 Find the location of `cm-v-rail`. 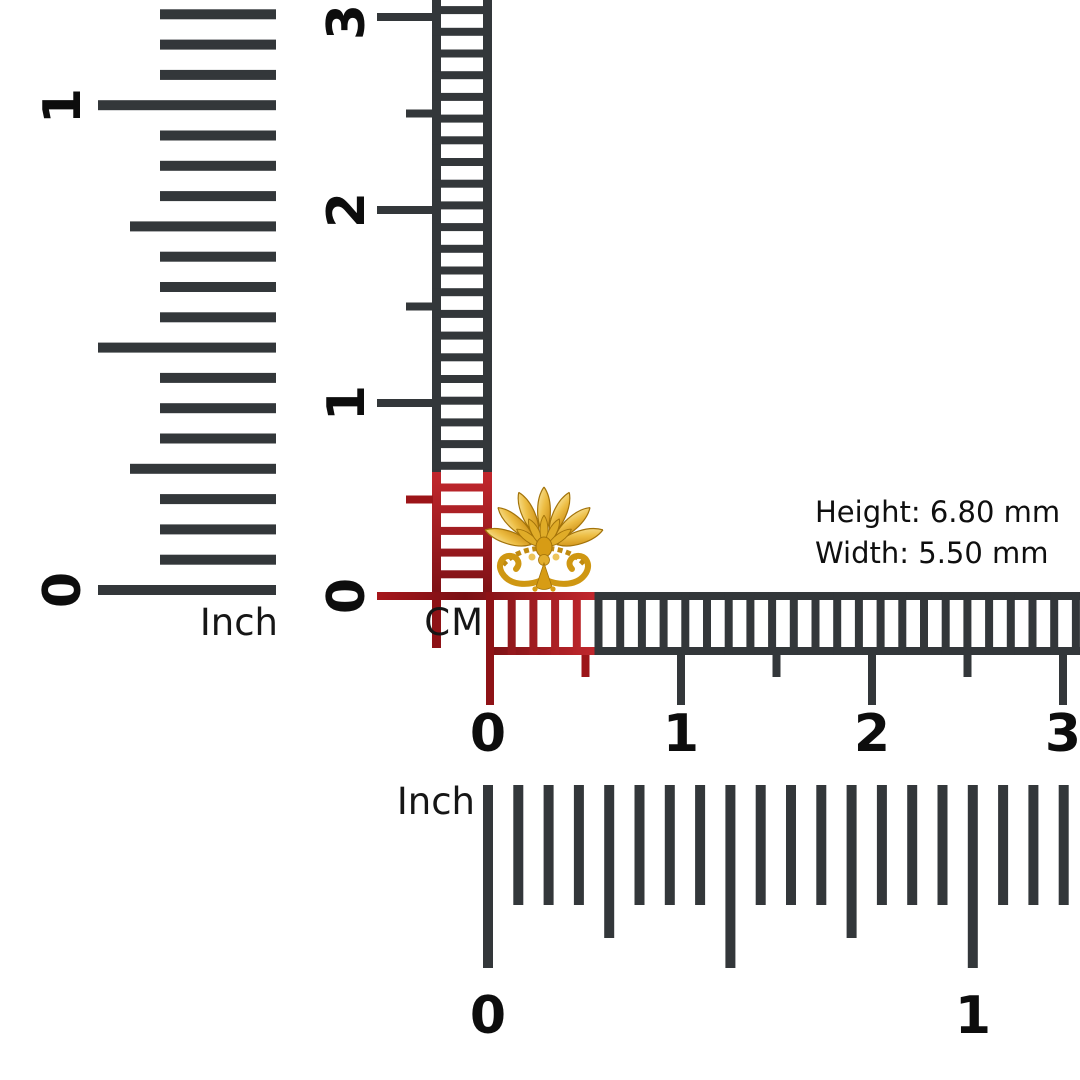

cm-v-rail is located at coordinates (487, 300).